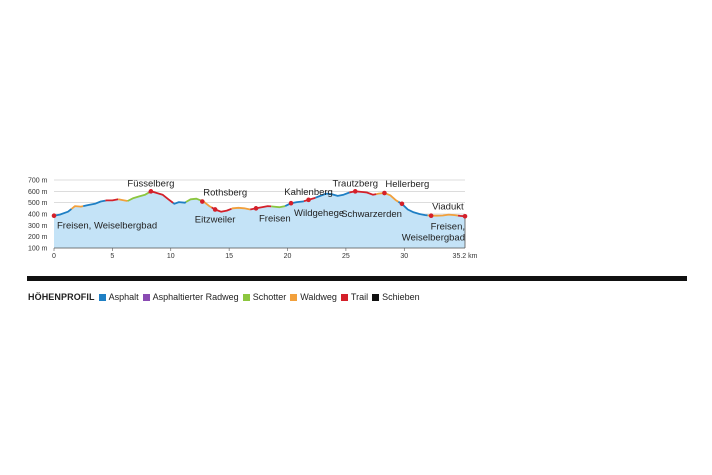 This screenshot has width=712, height=475. I want to click on waypoint-label-line: Viadukt, so click(448, 207).